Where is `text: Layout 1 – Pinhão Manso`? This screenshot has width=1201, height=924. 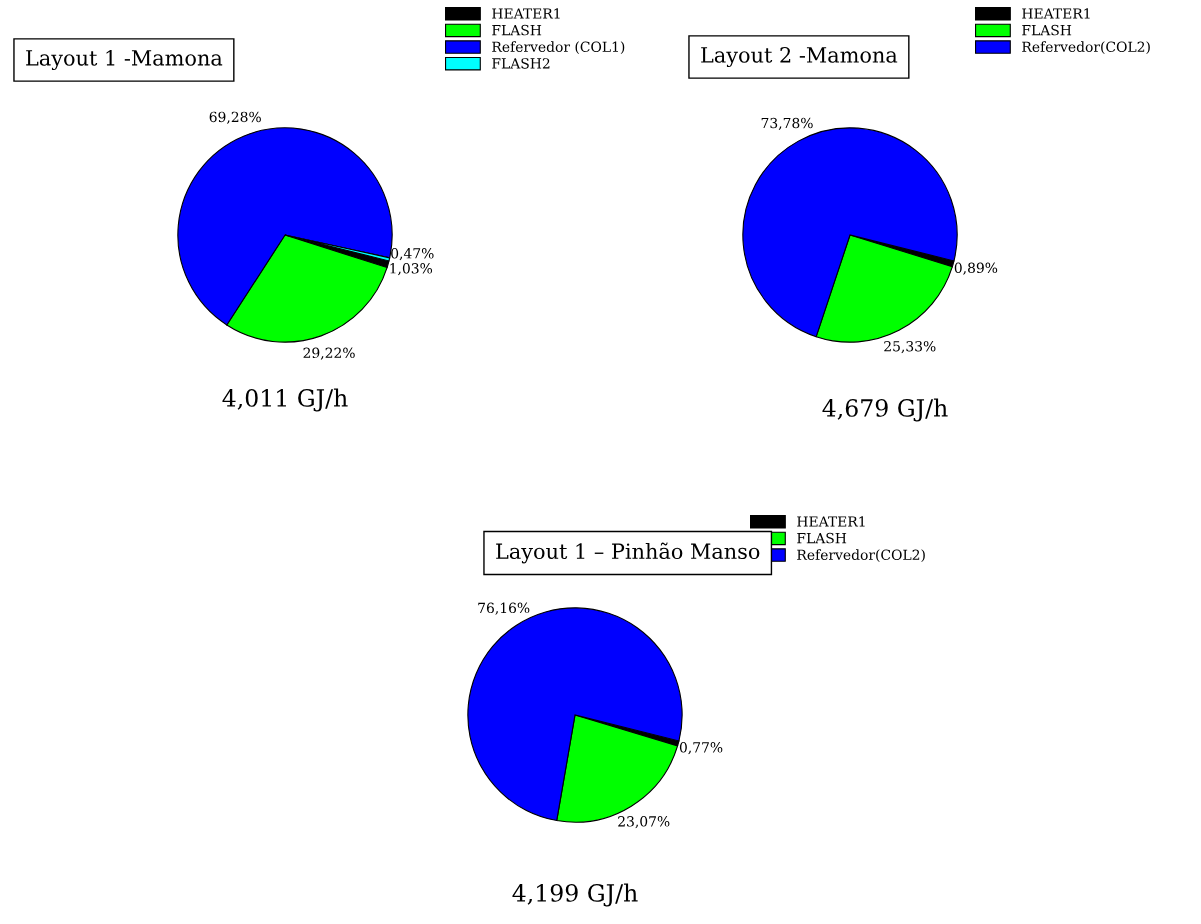 text: Layout 1 – Pinhão Manso is located at coordinates (628, 553).